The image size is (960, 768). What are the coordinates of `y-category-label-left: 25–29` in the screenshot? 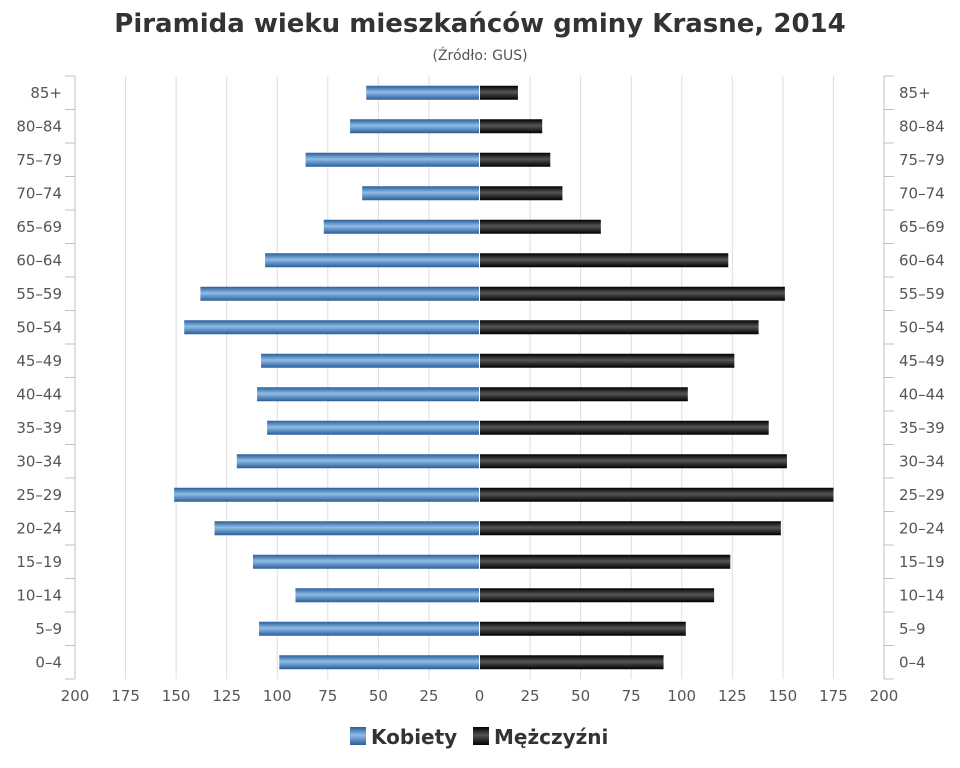 It's located at (39, 495).